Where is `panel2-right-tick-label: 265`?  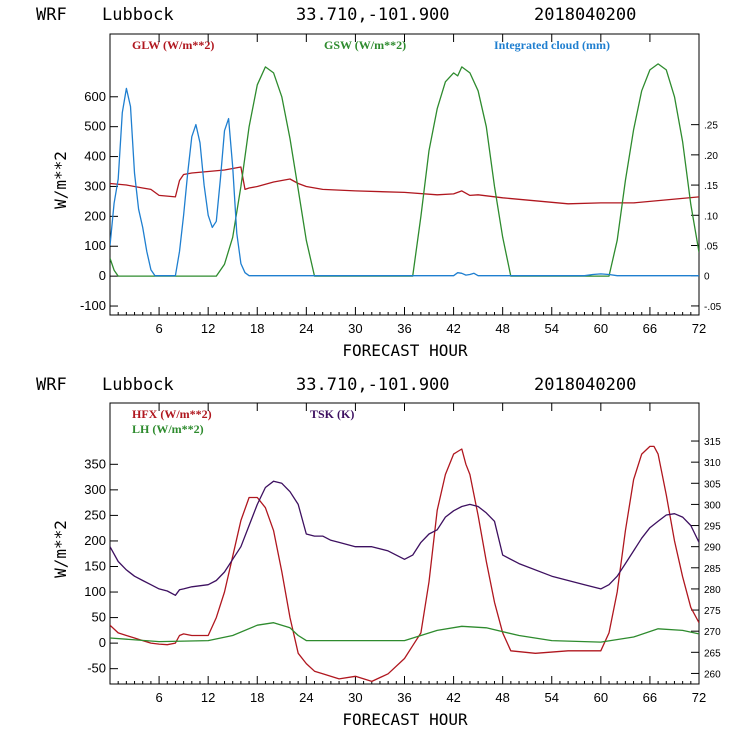
panel2-right-tick-label: 265 is located at coordinates (712, 653).